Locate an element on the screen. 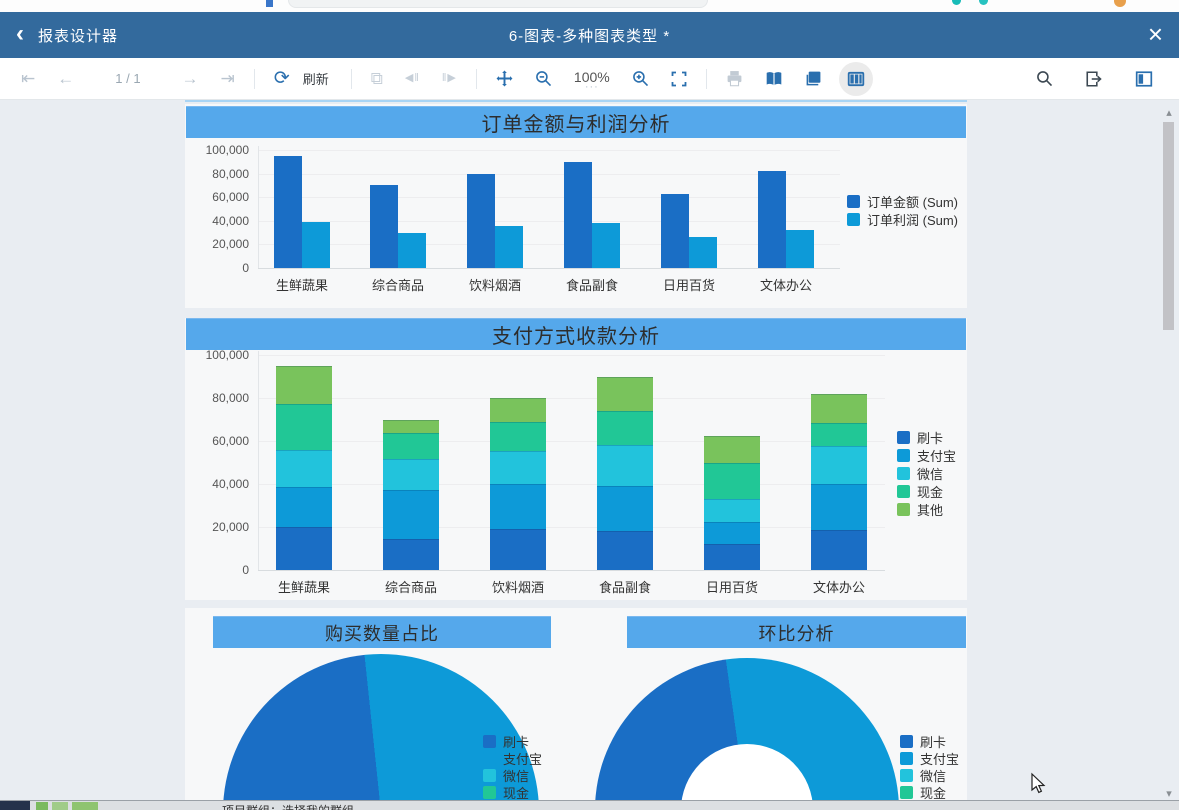  legend-item: 微信 is located at coordinates (506, 775).